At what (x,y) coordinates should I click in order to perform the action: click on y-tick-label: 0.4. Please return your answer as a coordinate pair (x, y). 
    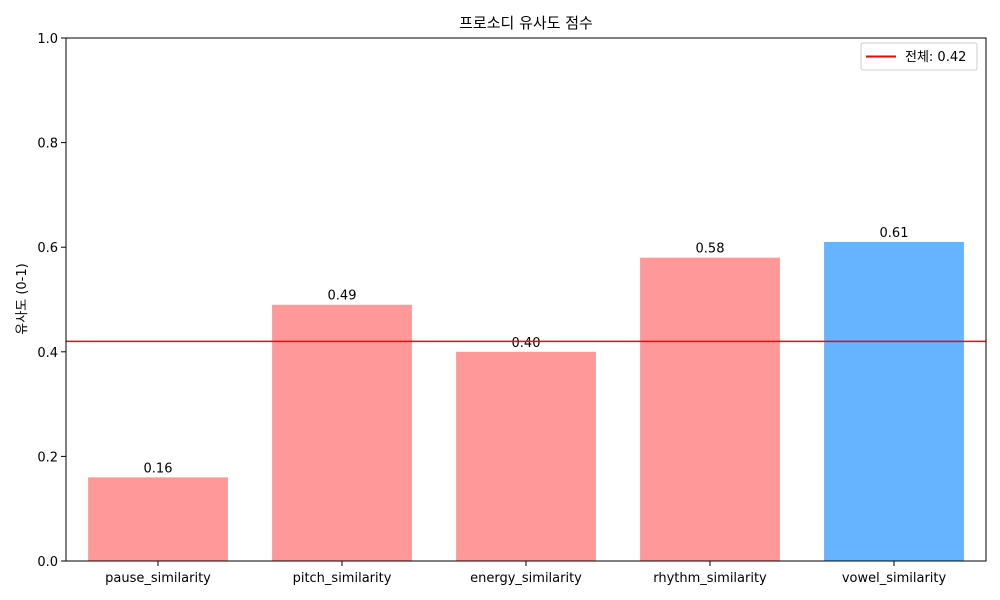
    Looking at the image, I should click on (47, 353).